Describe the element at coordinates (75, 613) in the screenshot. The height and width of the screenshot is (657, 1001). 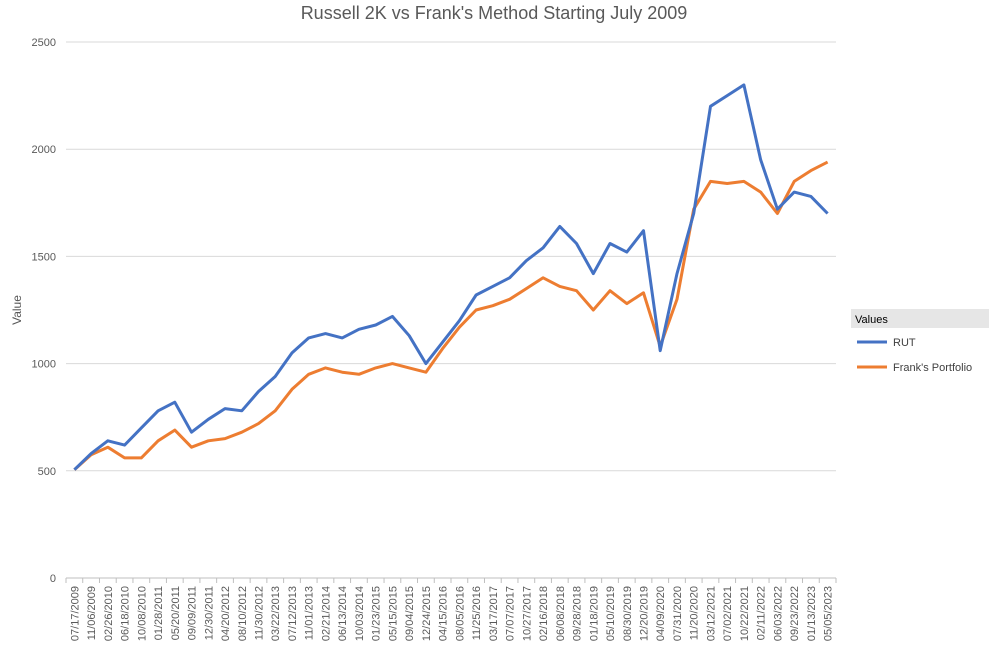
I see `x-tick-label: 07/17/2009` at that location.